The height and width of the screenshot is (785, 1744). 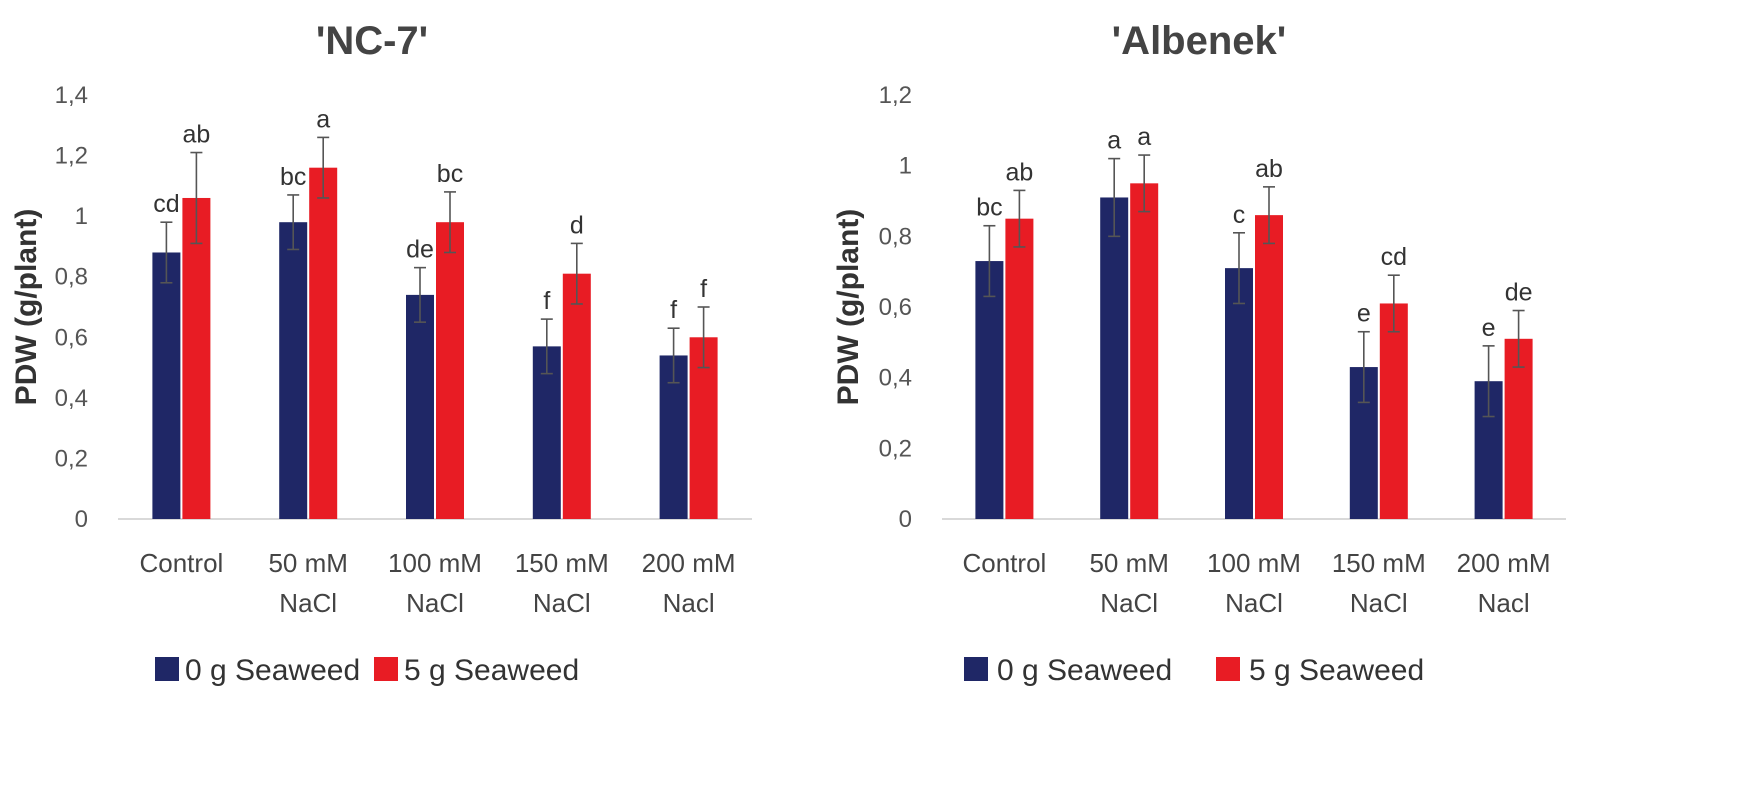 I want to click on category-group: cd ab Control, so click(x=181, y=349).